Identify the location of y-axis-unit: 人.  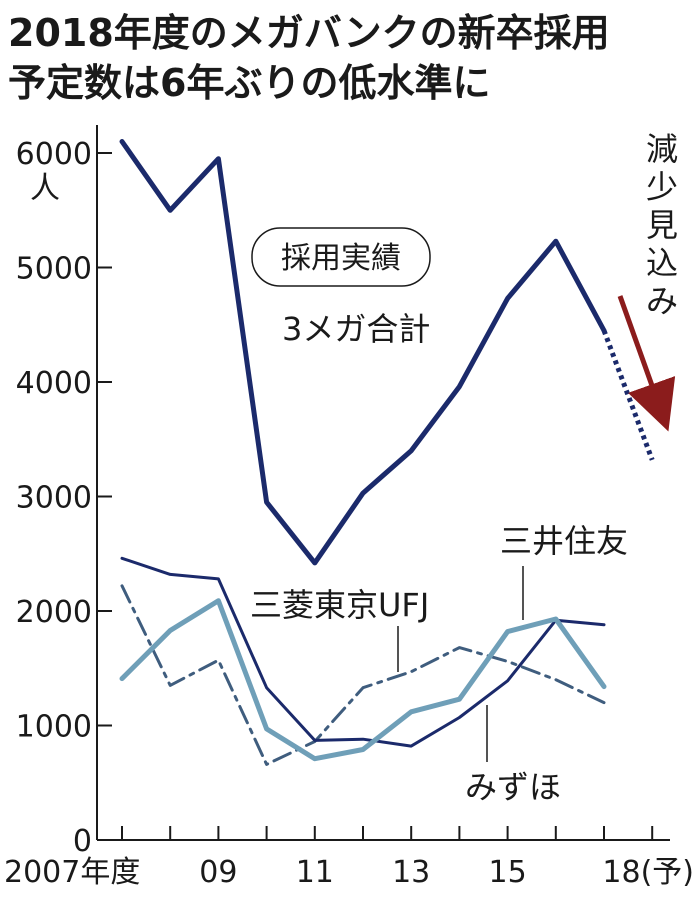
(45, 188).